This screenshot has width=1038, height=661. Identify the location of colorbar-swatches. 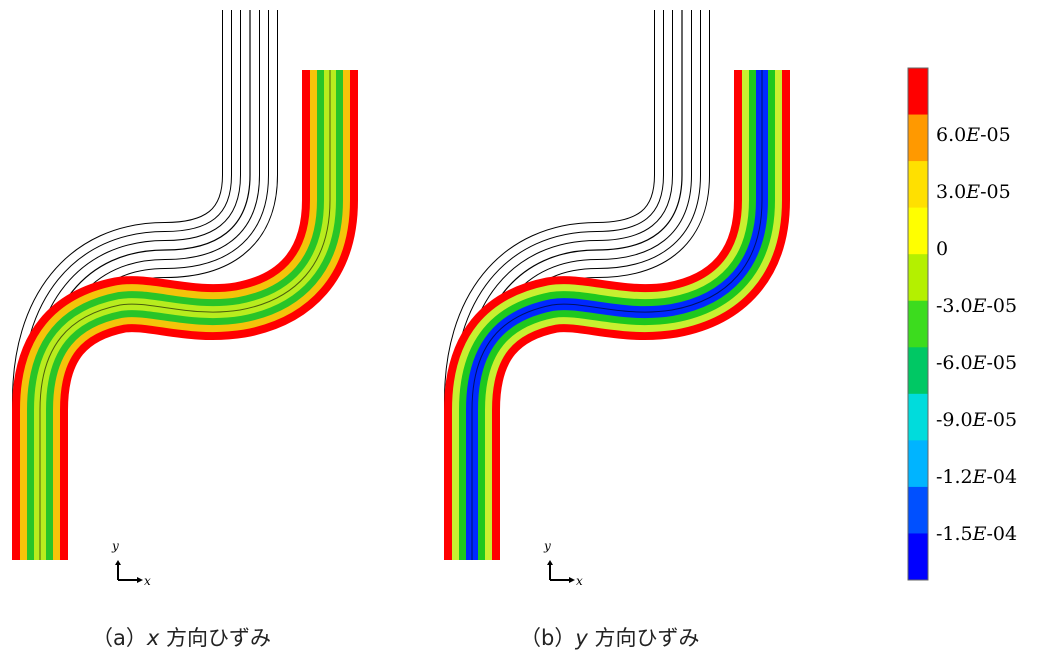
(918, 324).